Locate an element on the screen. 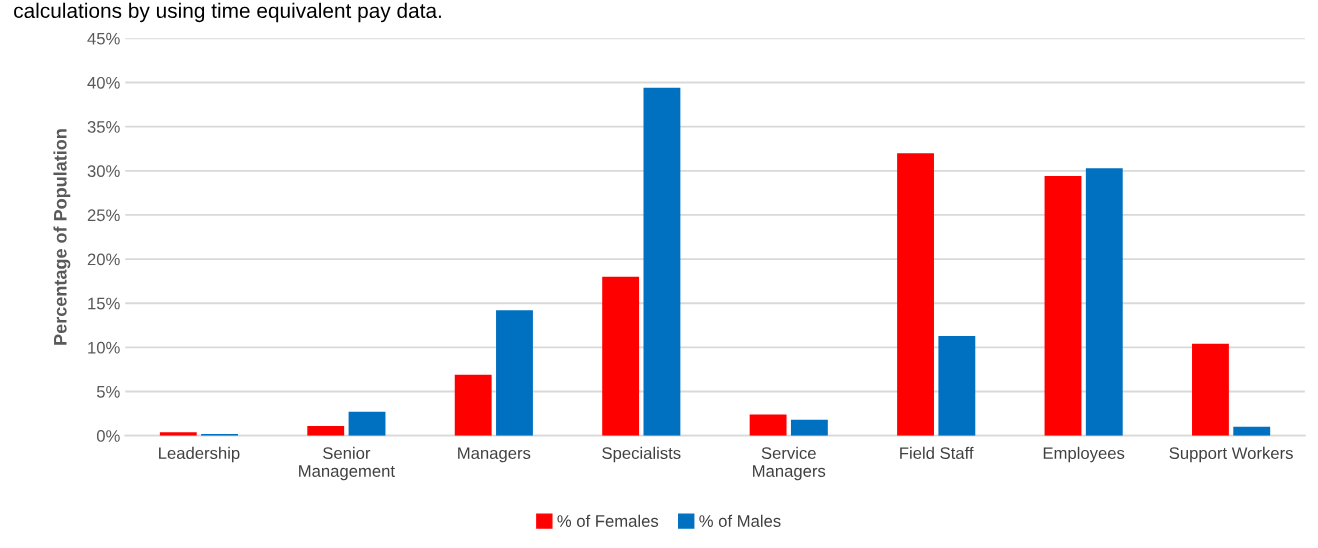  x-tick-label: Specialists is located at coordinates (641, 454).